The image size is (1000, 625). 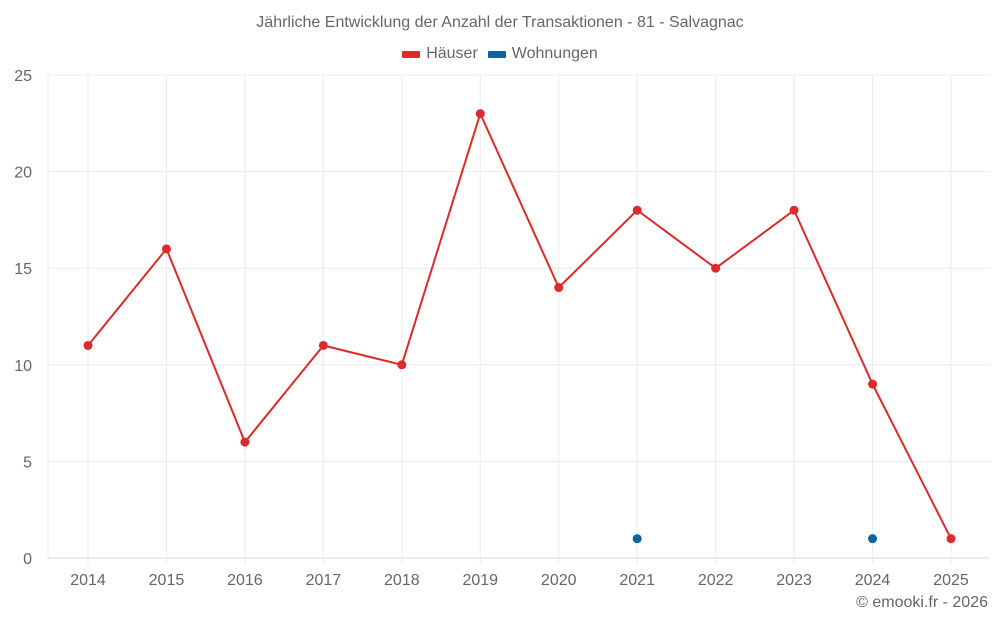 I want to click on x-tick-label: 2016, so click(x=245, y=580).